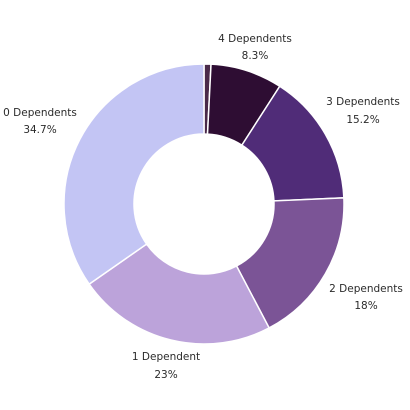  I want to click on slice-1-dependent, so click(179, 294).